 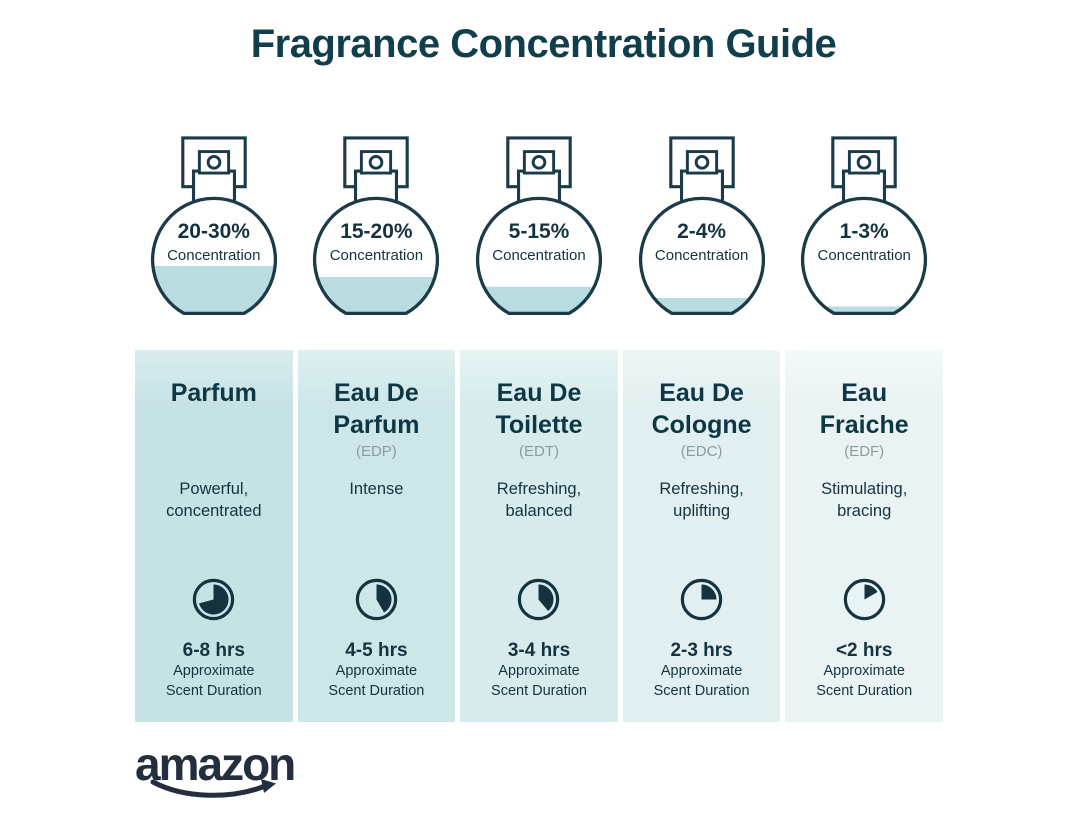 What do you see at coordinates (701, 451) in the screenshot?
I see `fragrance-type-abbr: (EDC)` at bounding box center [701, 451].